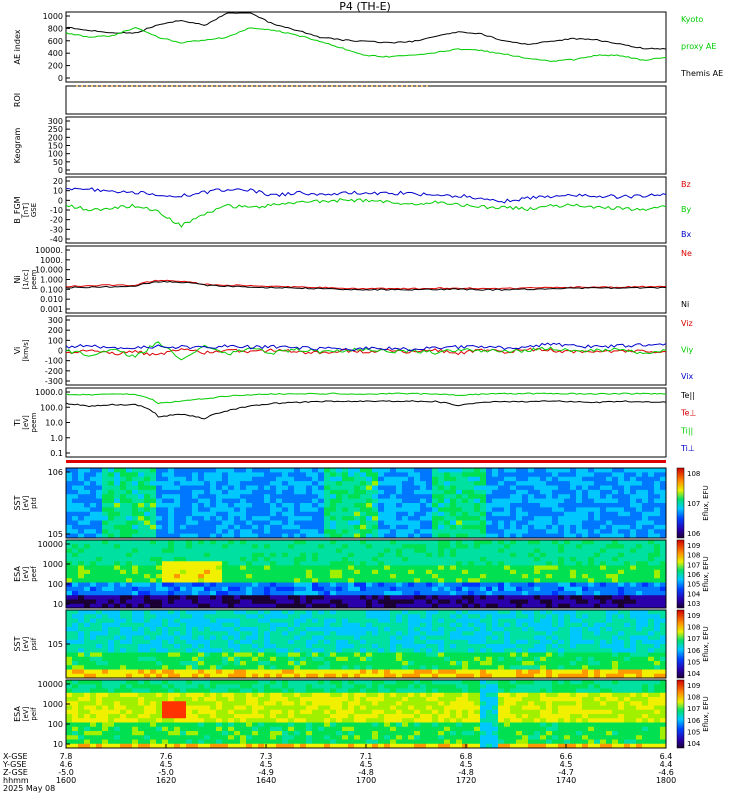 Image resolution: width=750 pixels, height=800 pixels. Describe the element at coordinates (17, 502) in the screenshot. I see `y-axis-label: SST` at that location.